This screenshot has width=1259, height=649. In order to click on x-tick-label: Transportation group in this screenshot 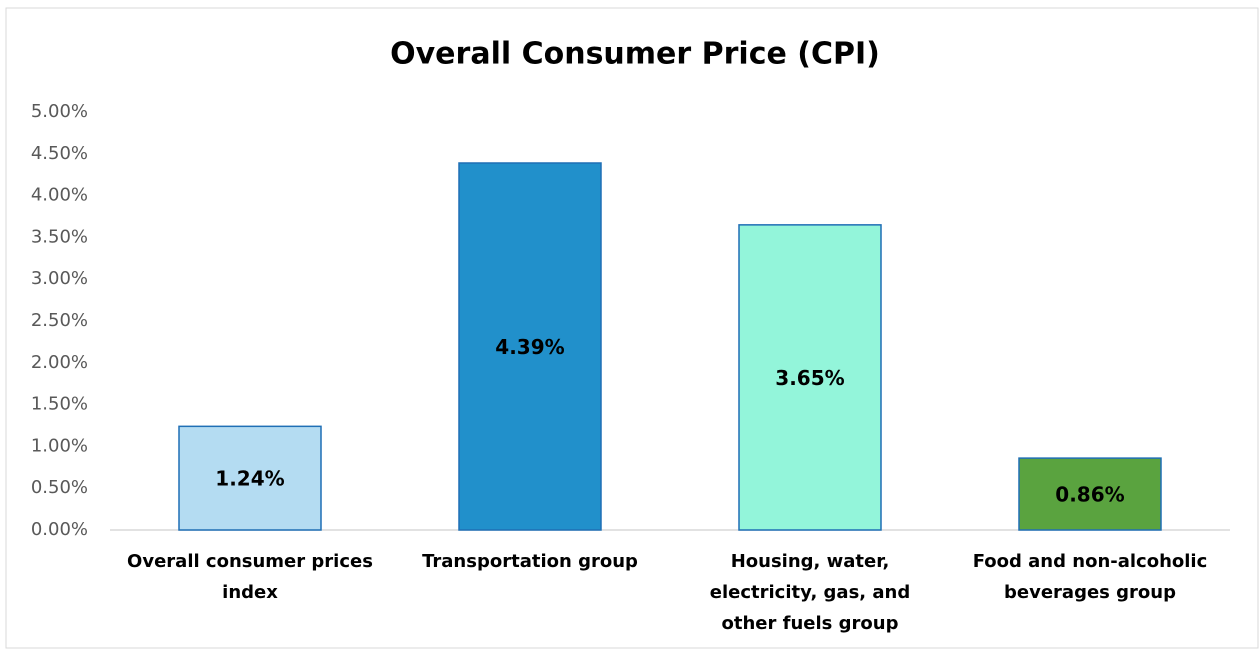, I will do `click(530, 561)`.